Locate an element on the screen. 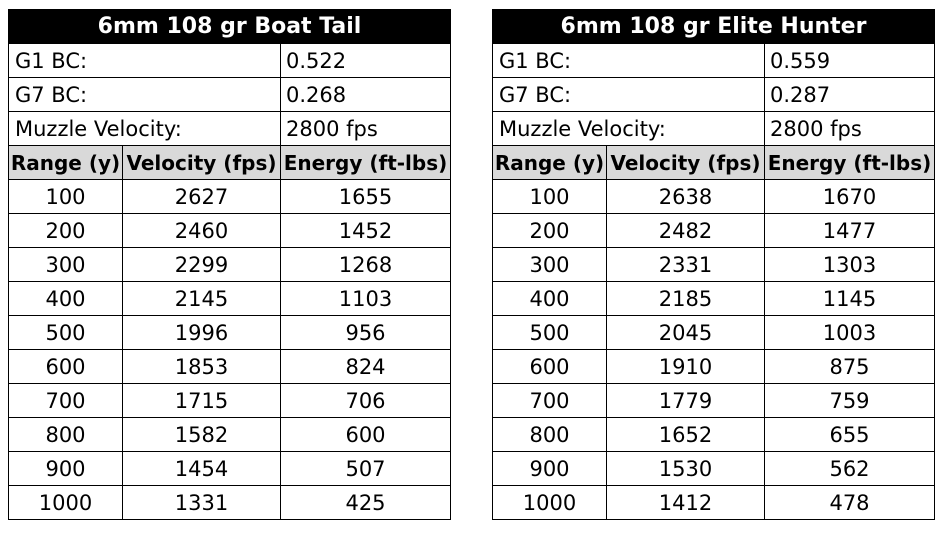  table-cell: 1582 is located at coordinates (201, 434).